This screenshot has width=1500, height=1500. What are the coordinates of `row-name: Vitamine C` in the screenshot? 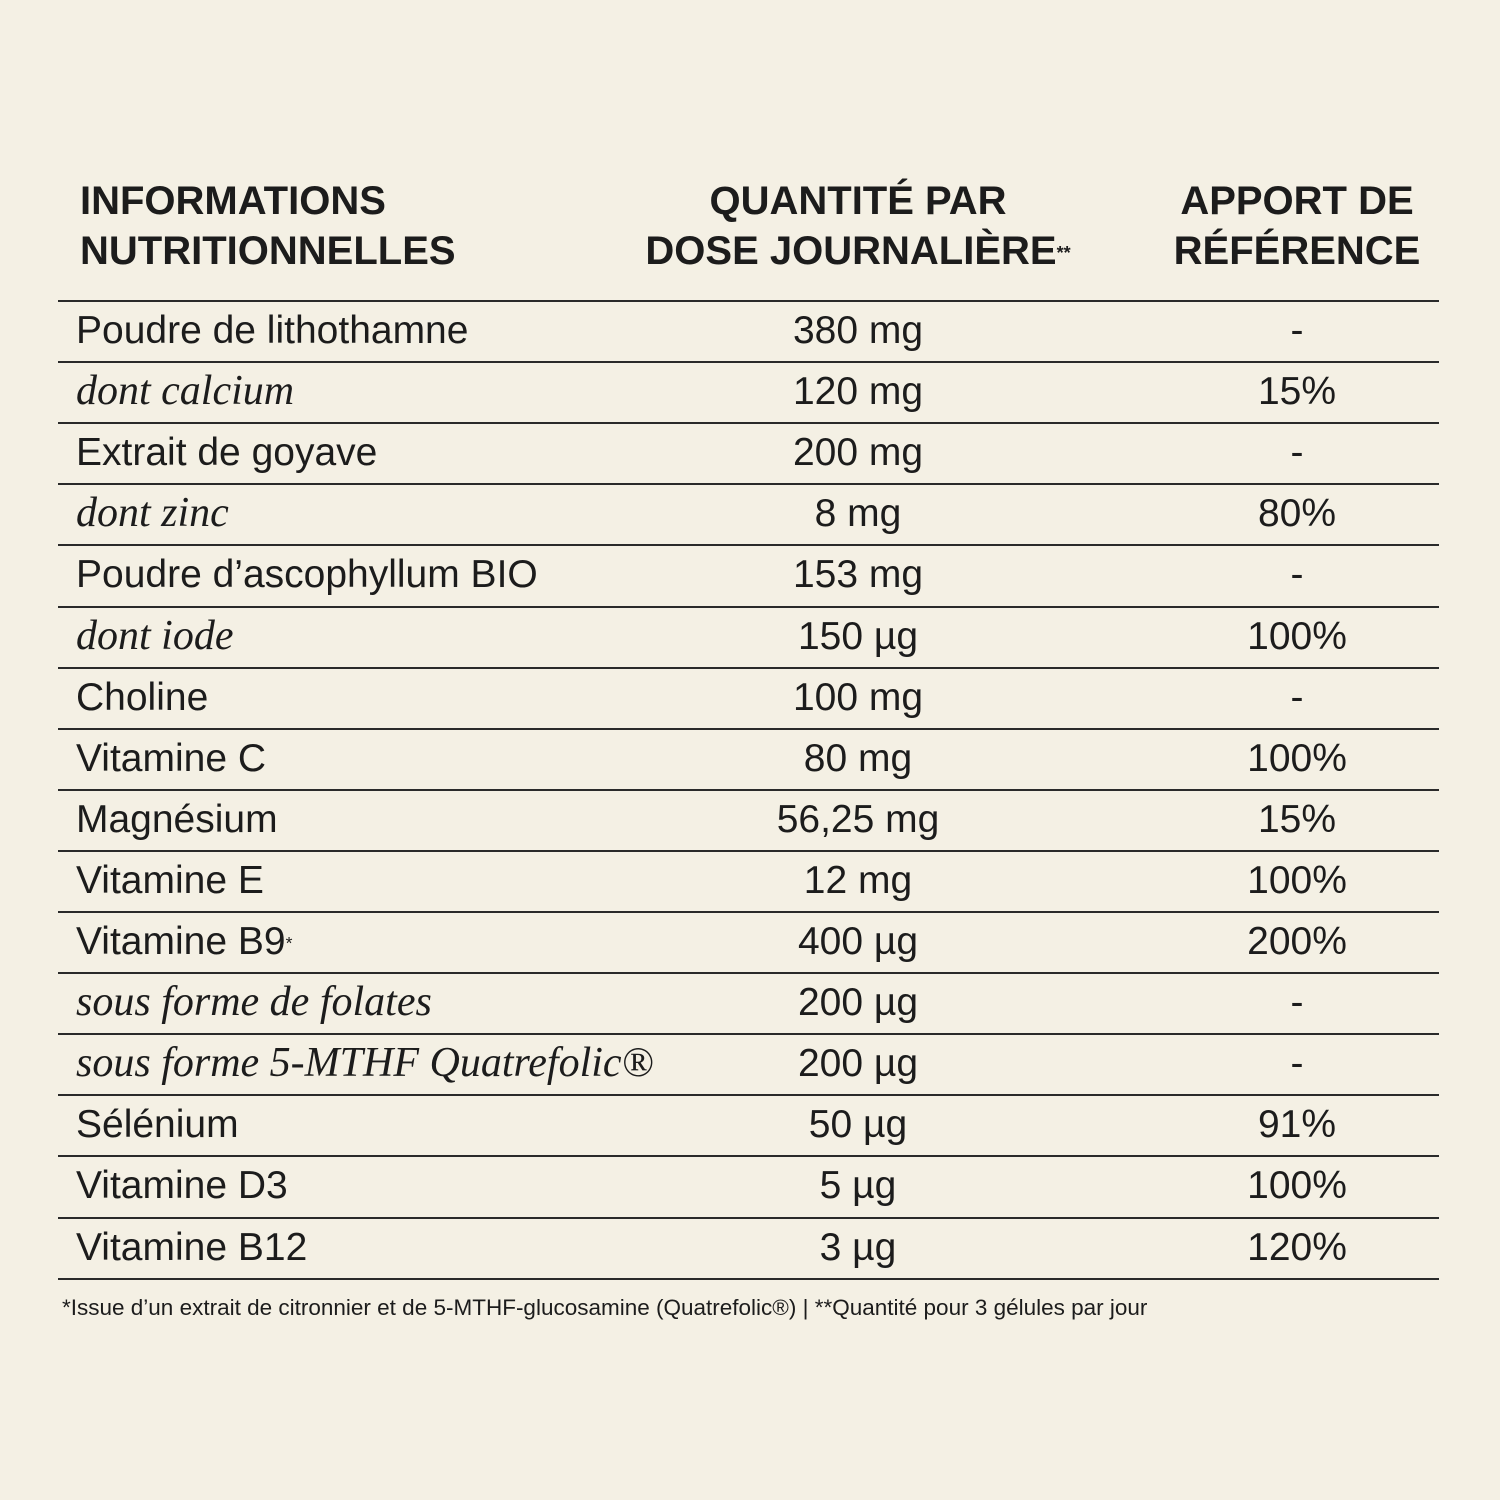 It's located at (171, 758).